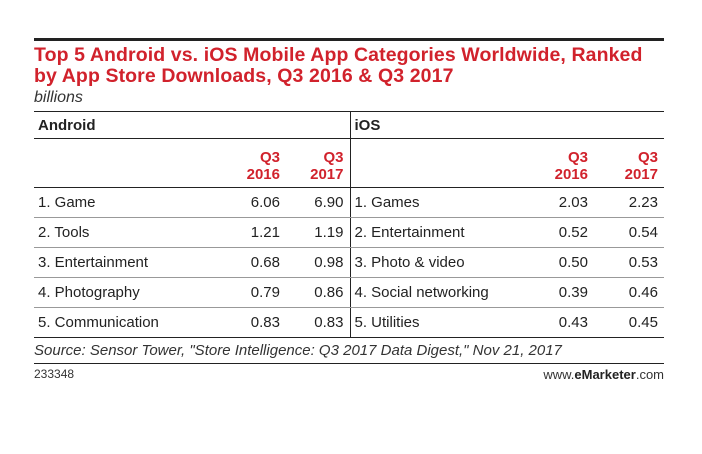 The image size is (702, 454). What do you see at coordinates (561, 232) in the screenshot?
I see `ios-value-cell: 0.52` at bounding box center [561, 232].